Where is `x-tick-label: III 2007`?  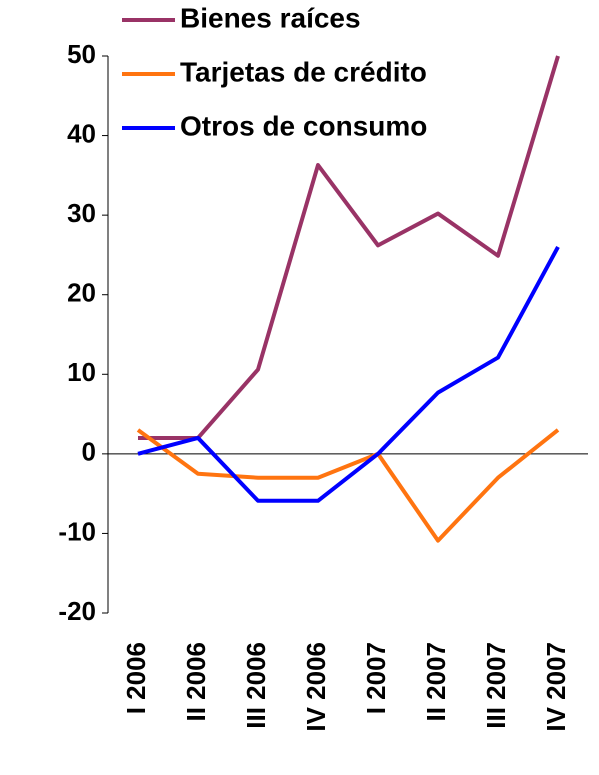 x-tick-label: III 2007 is located at coordinates (496, 685).